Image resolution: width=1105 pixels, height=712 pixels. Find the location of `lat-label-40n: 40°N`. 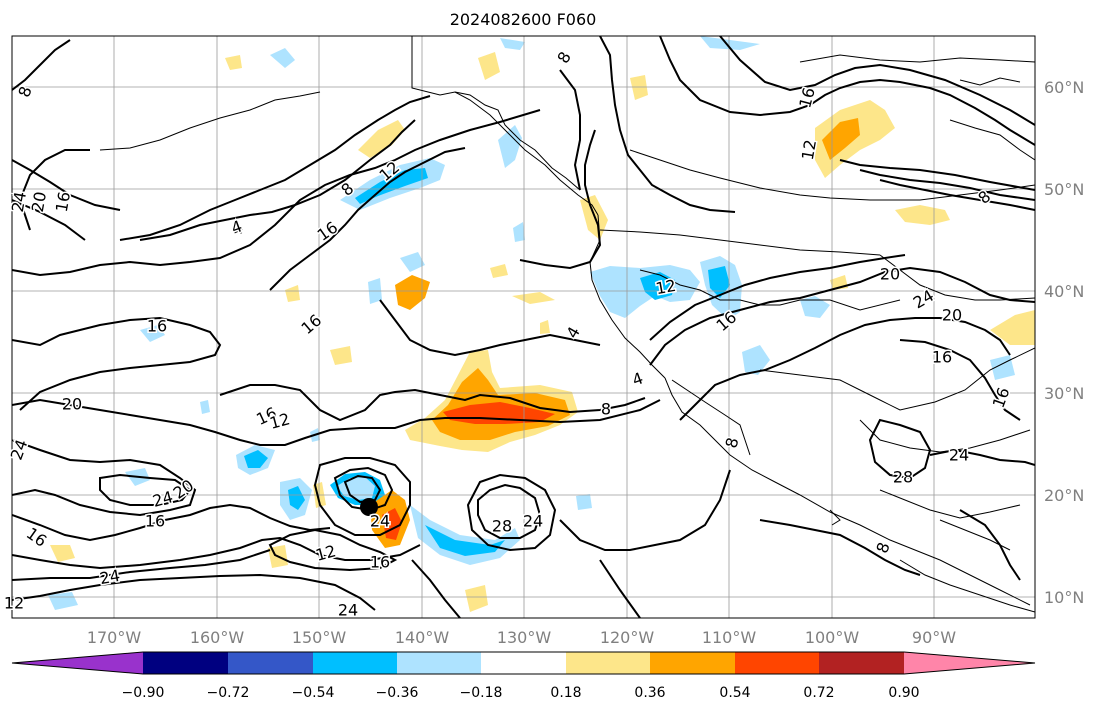

lat-label-40n: 40°N is located at coordinates (1064, 291).